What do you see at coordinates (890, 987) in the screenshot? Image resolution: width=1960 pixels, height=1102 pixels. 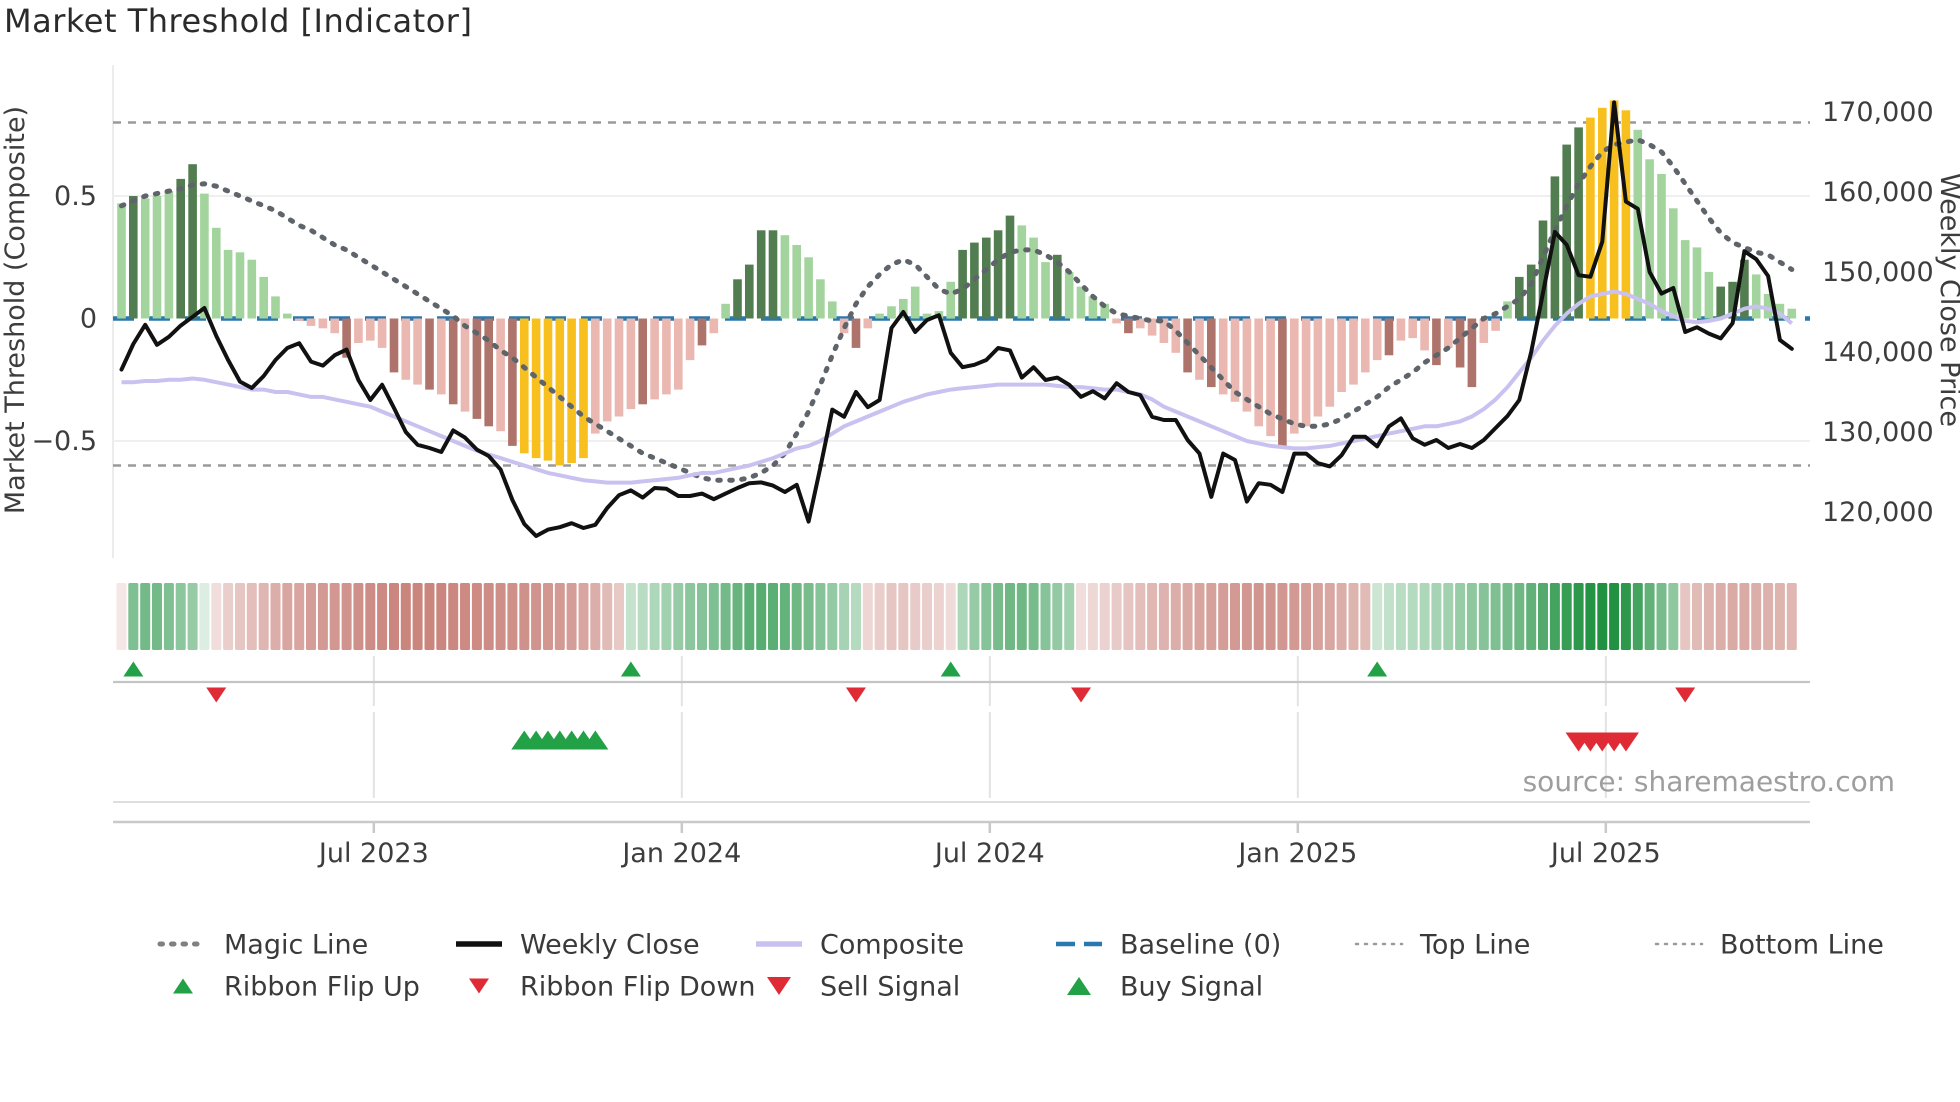 I see `legend-label: Sell Signal` at bounding box center [890, 987].